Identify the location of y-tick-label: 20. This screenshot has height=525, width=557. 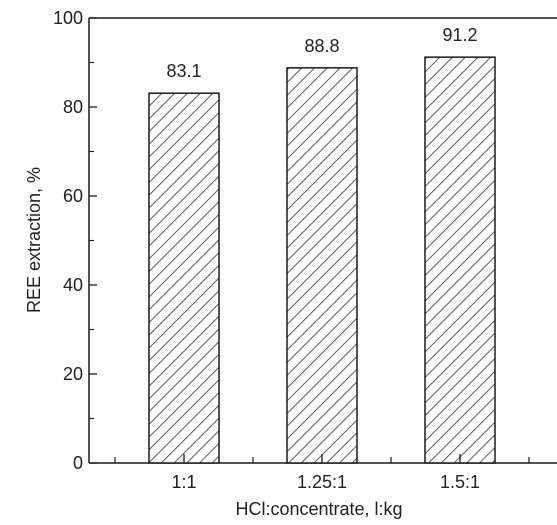
(73, 374).